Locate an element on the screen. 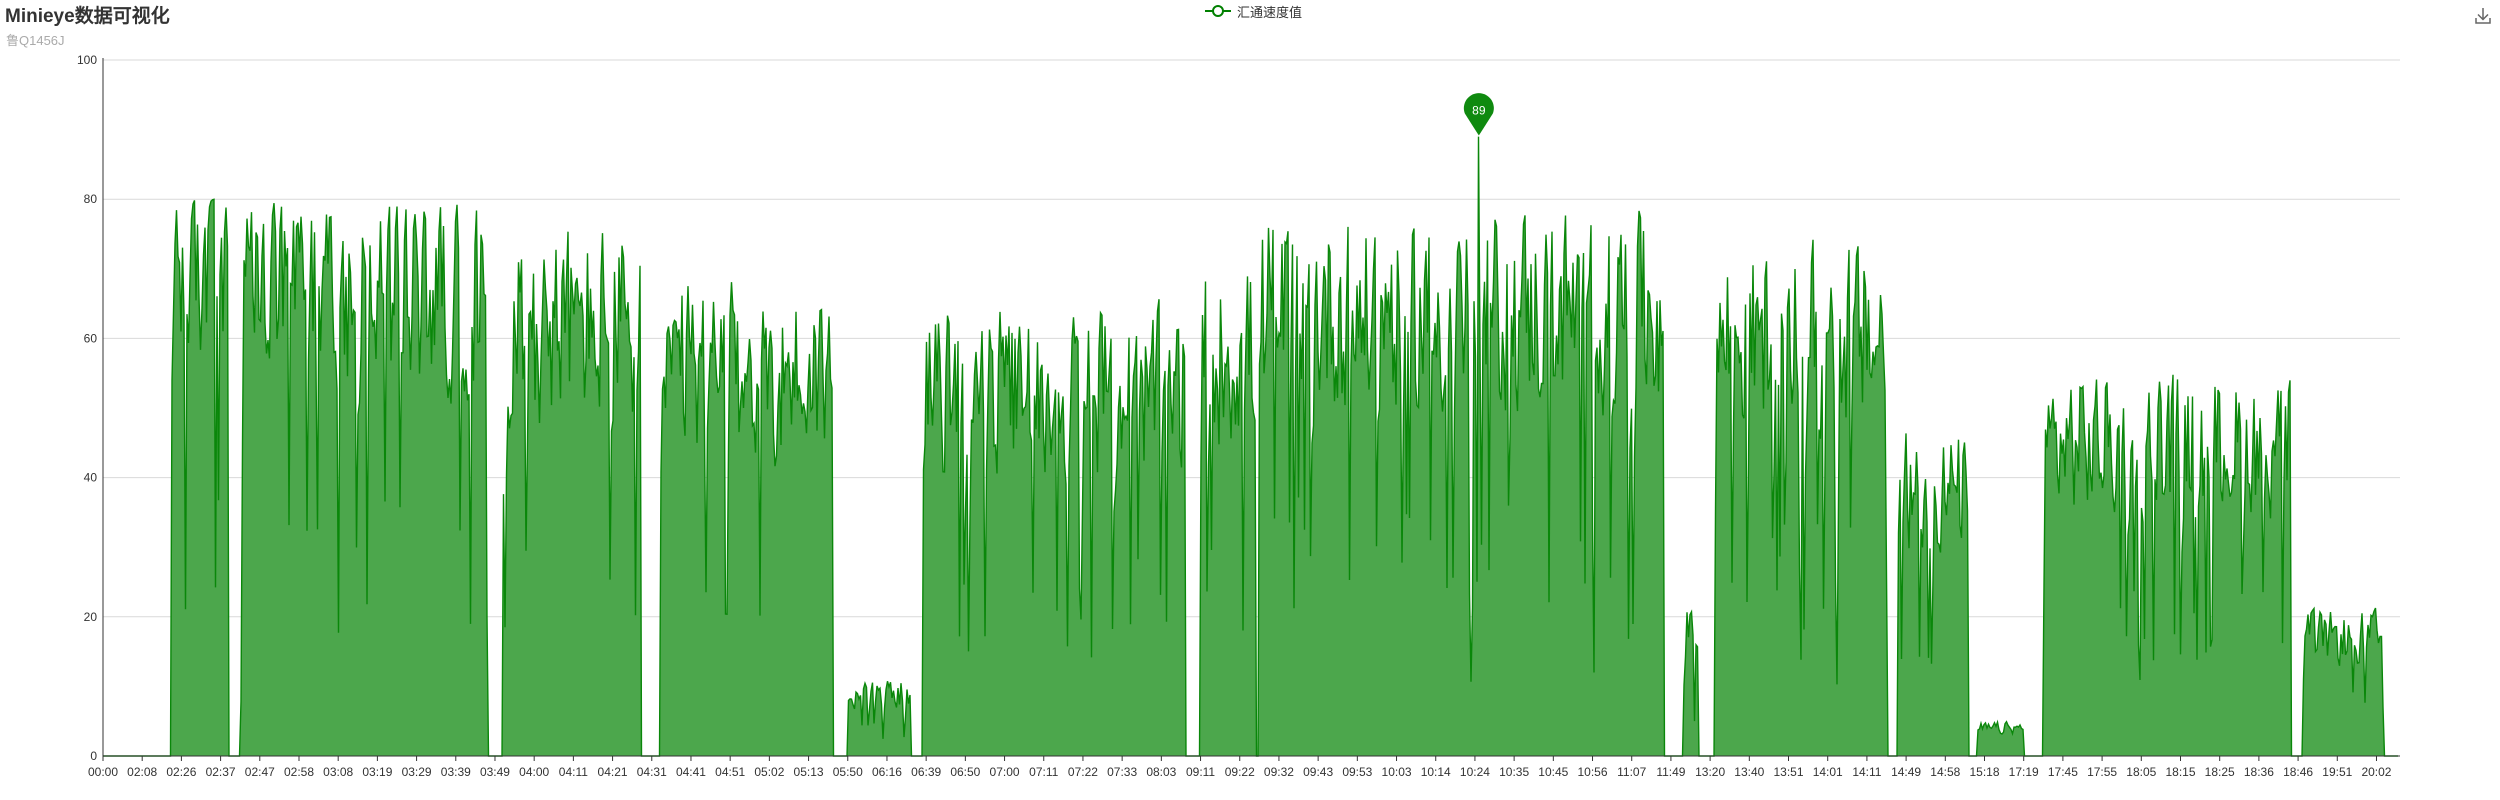 Image resolution: width=2500 pixels, height=800 pixels. x-tick-label: 10:56 is located at coordinates (1593, 772).